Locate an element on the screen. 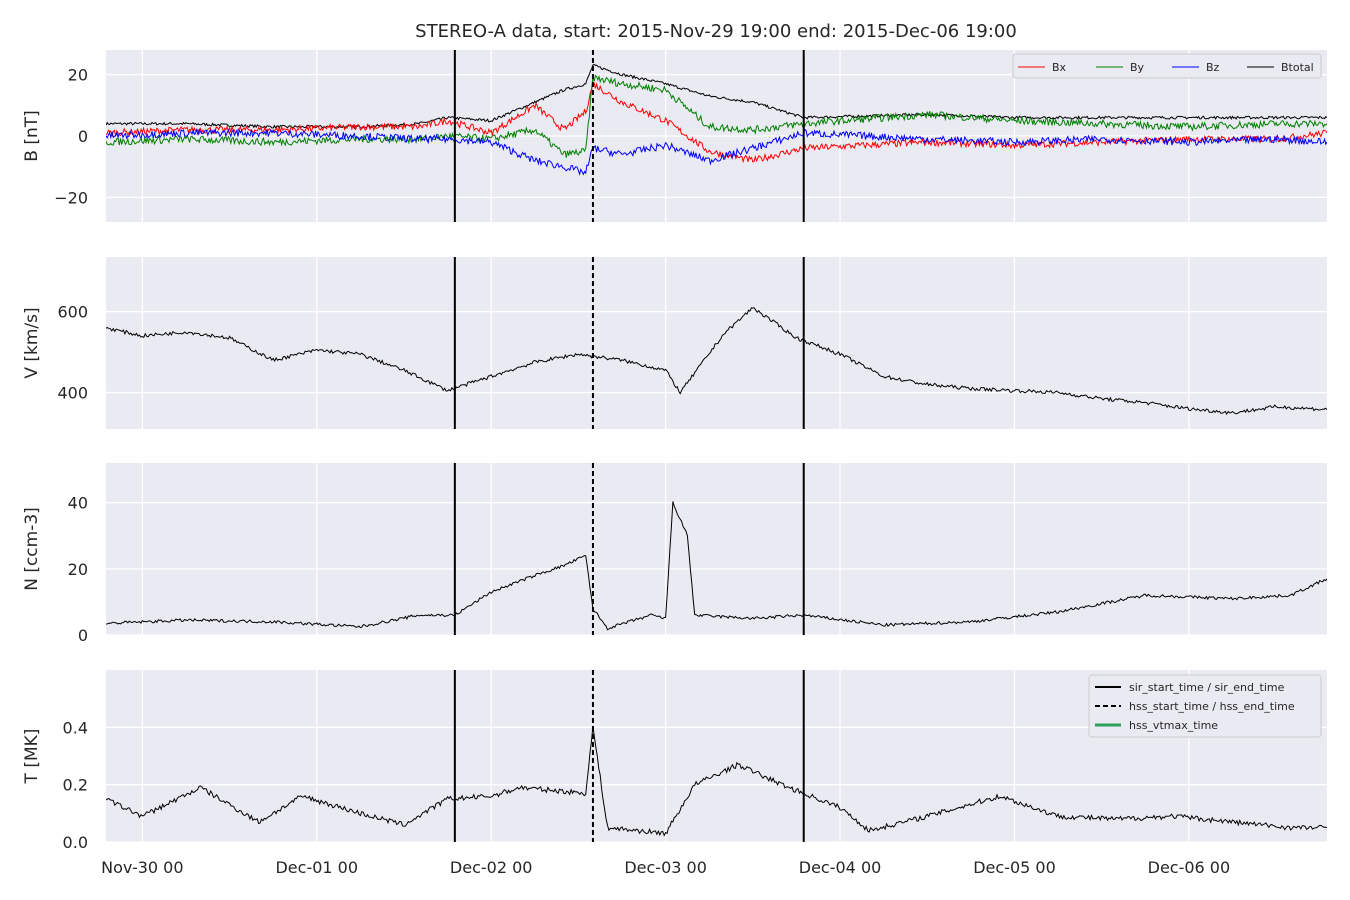 The width and height of the screenshot is (1350, 900). y-axis-label: T [MK] is located at coordinates (32, 757).